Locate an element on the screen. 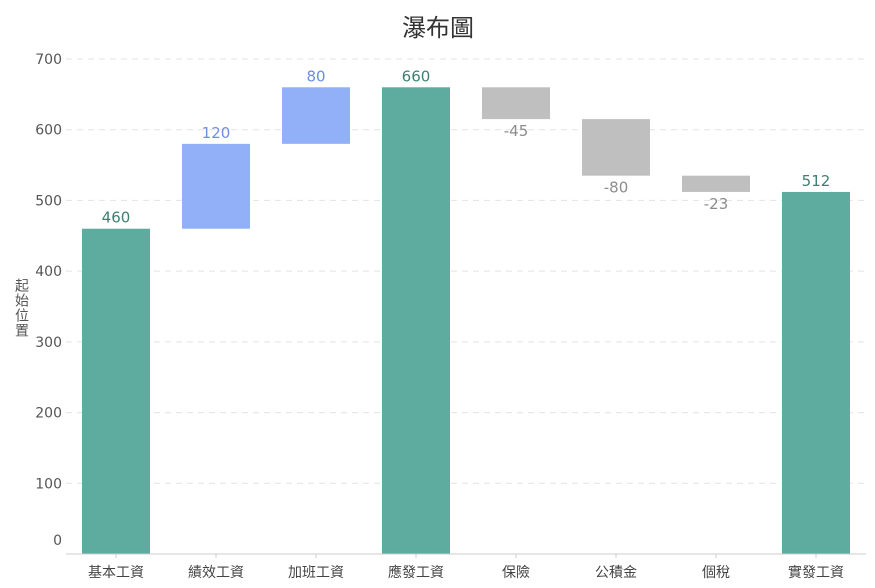 Image resolution: width=875 pixels, height=588 pixels. chart-title: 瀑布圖 is located at coordinates (438, 28).